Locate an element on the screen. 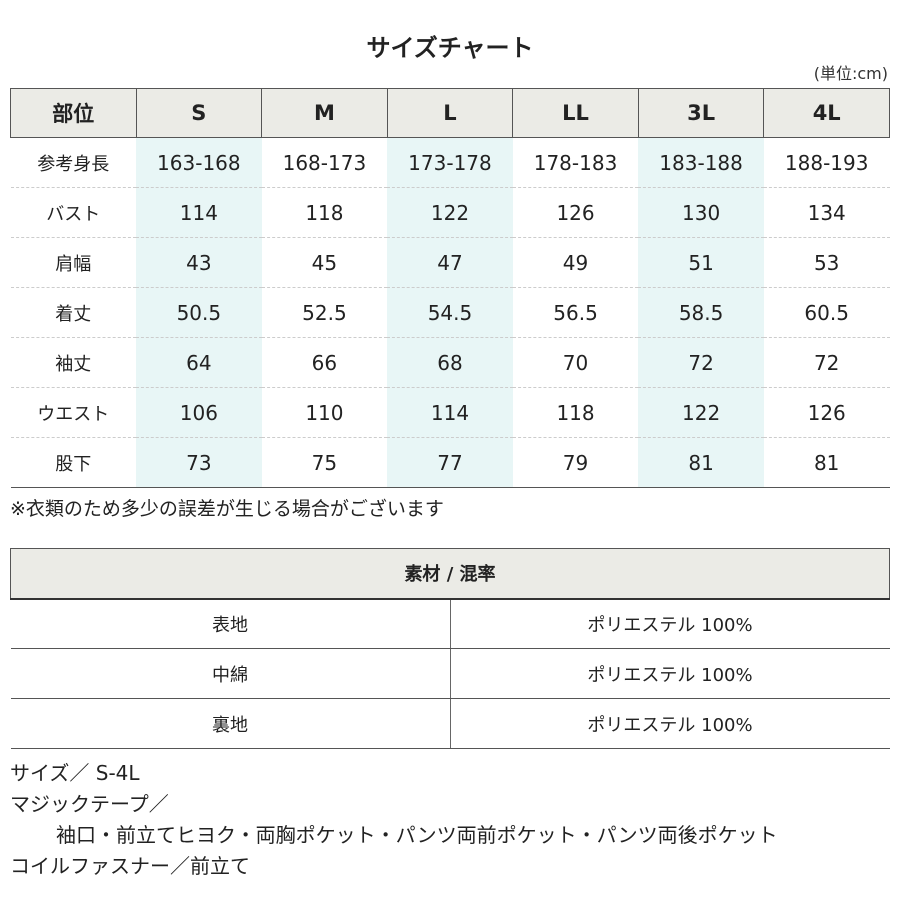  note: ※衣類のため多少の誤差が生じる場合がございます is located at coordinates (227, 509).